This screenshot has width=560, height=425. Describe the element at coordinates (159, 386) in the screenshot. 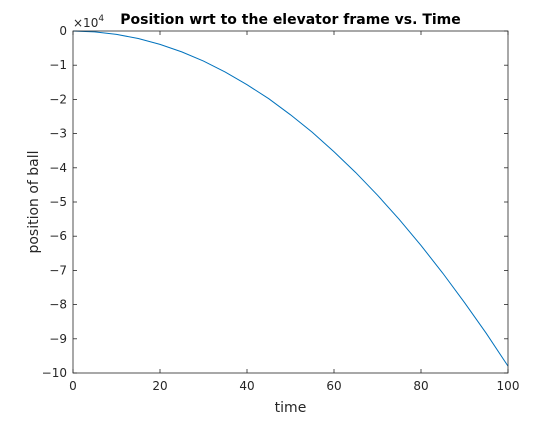

I see `x-tick-label: 20` at that location.